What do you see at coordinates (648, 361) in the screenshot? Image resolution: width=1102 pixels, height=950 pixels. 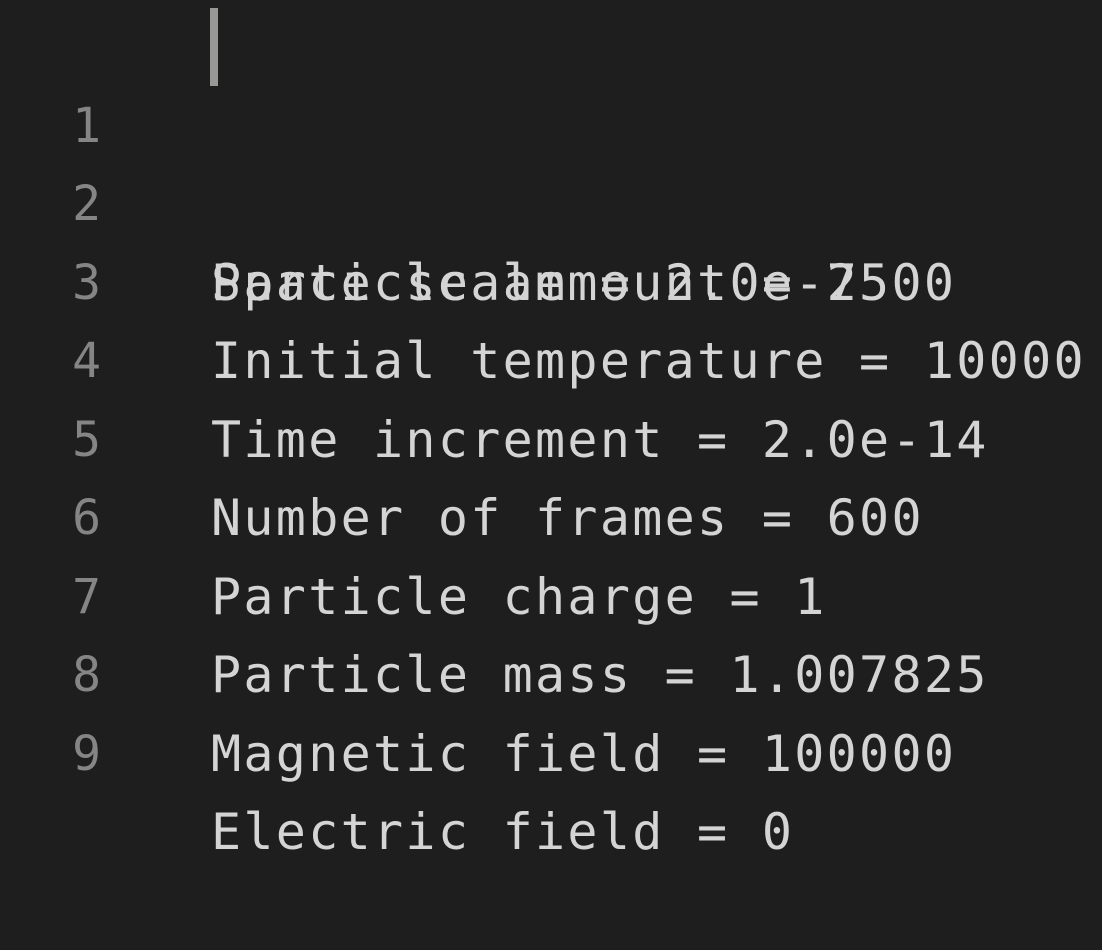 I see `line-text: Initial temperature = 10000` at bounding box center [648, 361].